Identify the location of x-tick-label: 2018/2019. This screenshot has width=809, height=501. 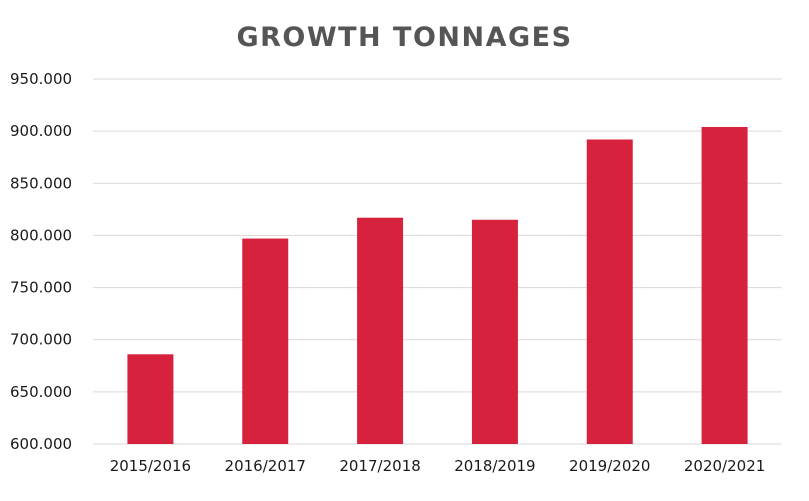
(494, 466).